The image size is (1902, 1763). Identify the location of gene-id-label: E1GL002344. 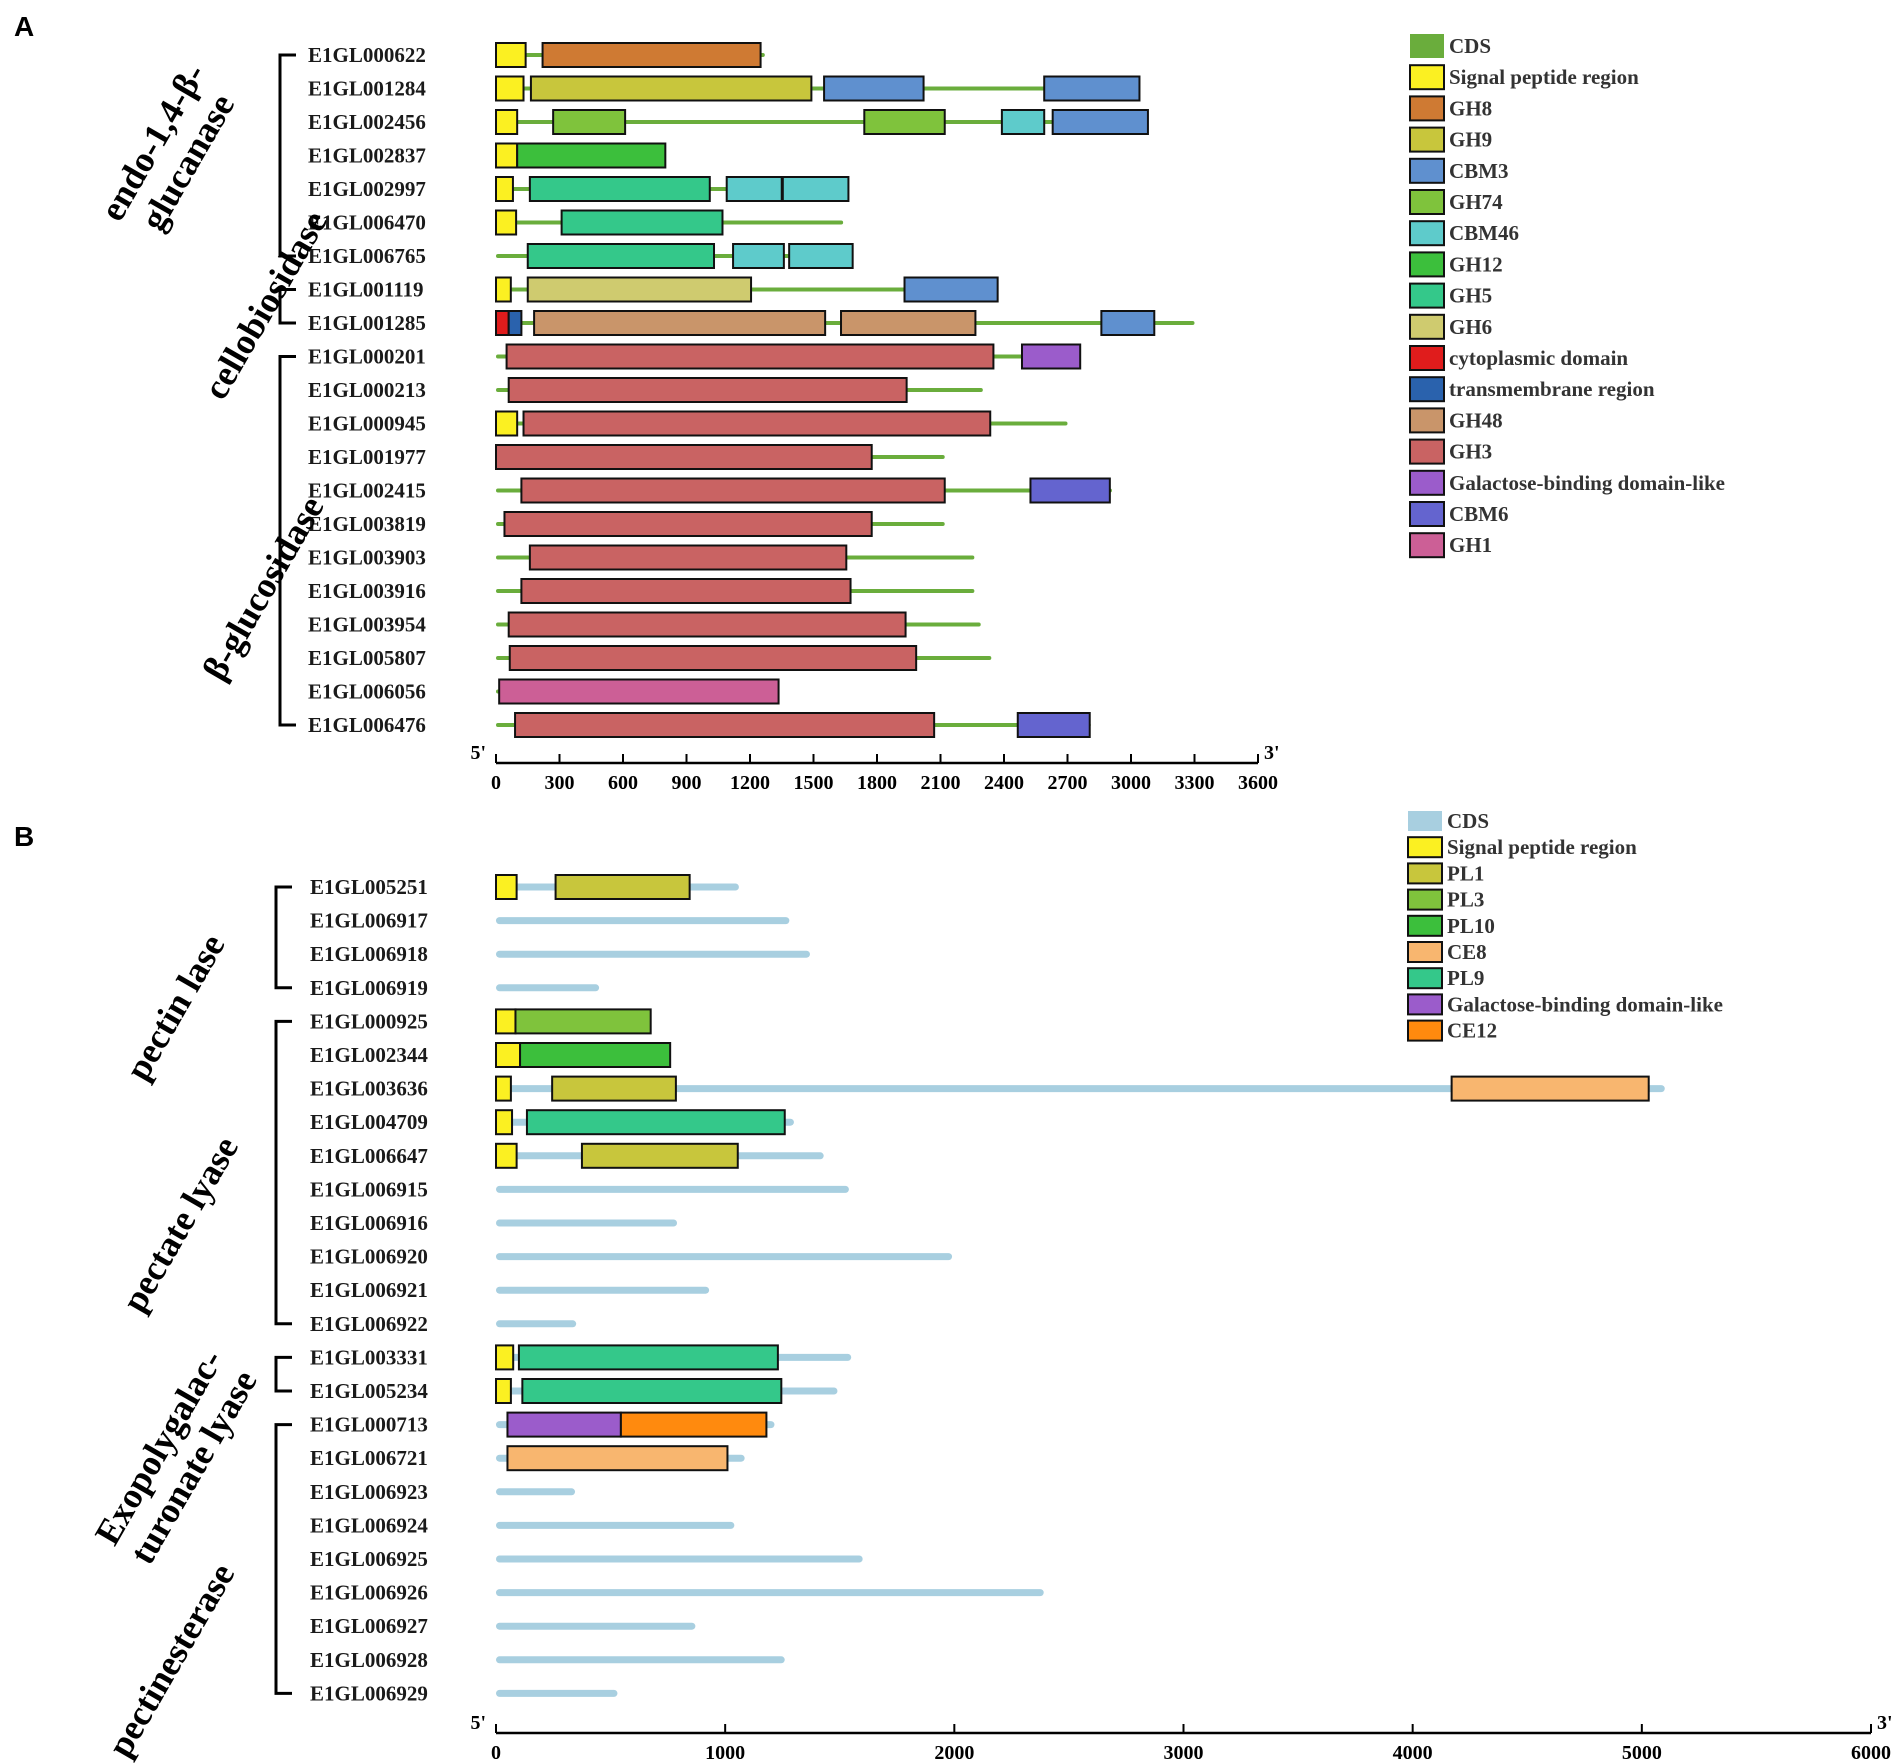
(369, 1055).